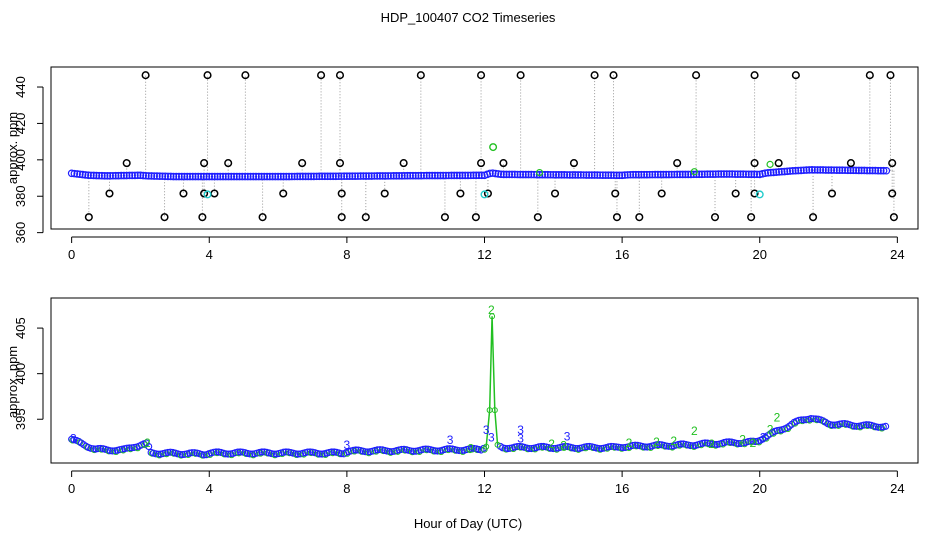 The height and width of the screenshot is (540, 936). Describe the element at coordinates (20, 328) in the screenshot. I see `y-tick-label: 405` at that location.